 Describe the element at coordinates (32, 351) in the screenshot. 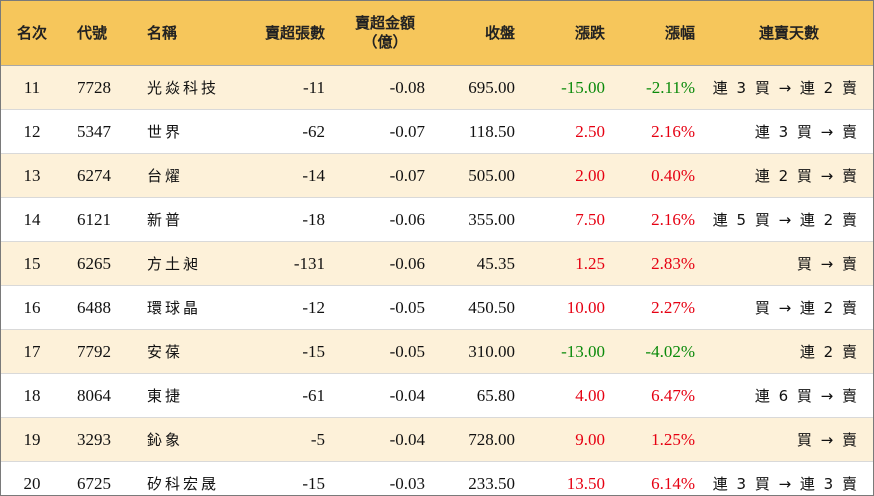

I see `cell-rank: 17` at that location.